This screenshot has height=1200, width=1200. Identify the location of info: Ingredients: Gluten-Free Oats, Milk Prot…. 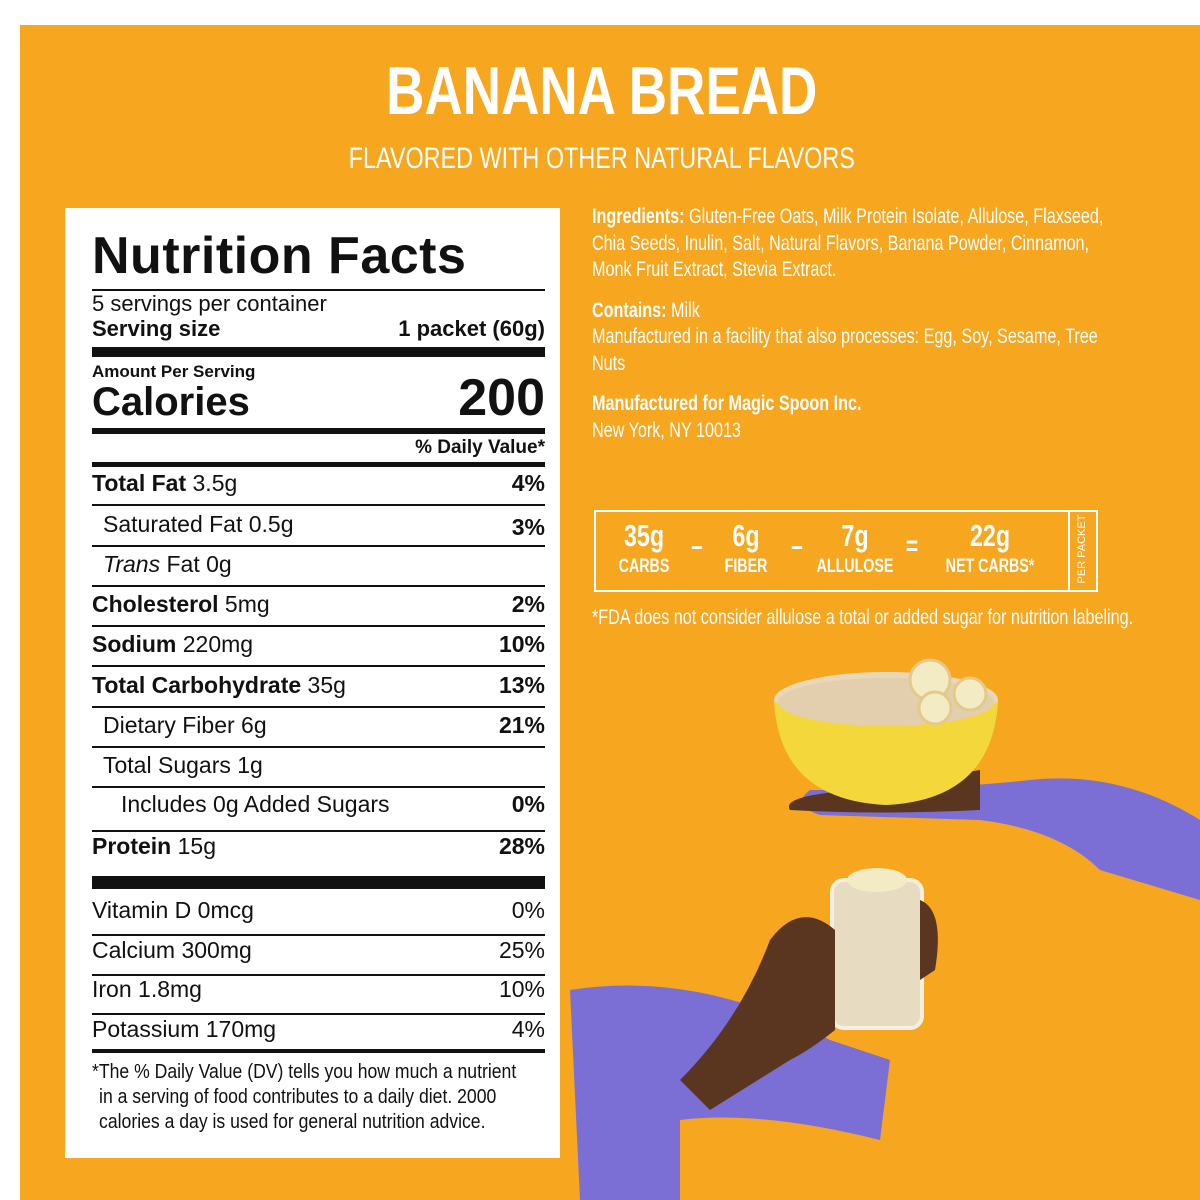
(854, 331).